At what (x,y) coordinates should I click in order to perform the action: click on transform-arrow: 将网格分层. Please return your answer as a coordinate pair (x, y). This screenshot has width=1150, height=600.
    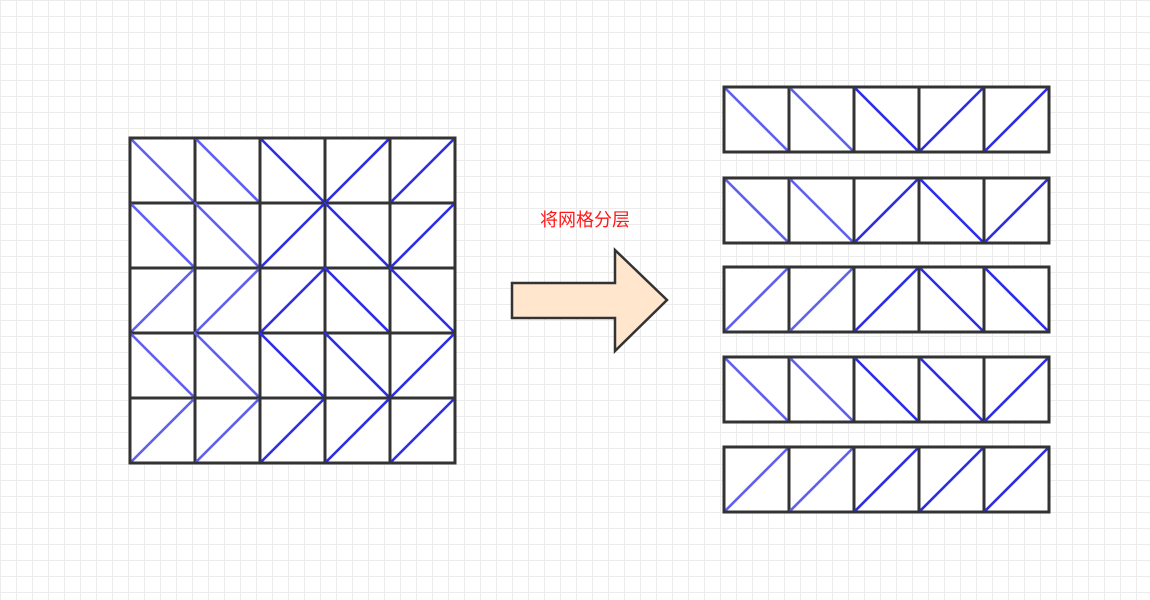
    Looking at the image, I should click on (589, 282).